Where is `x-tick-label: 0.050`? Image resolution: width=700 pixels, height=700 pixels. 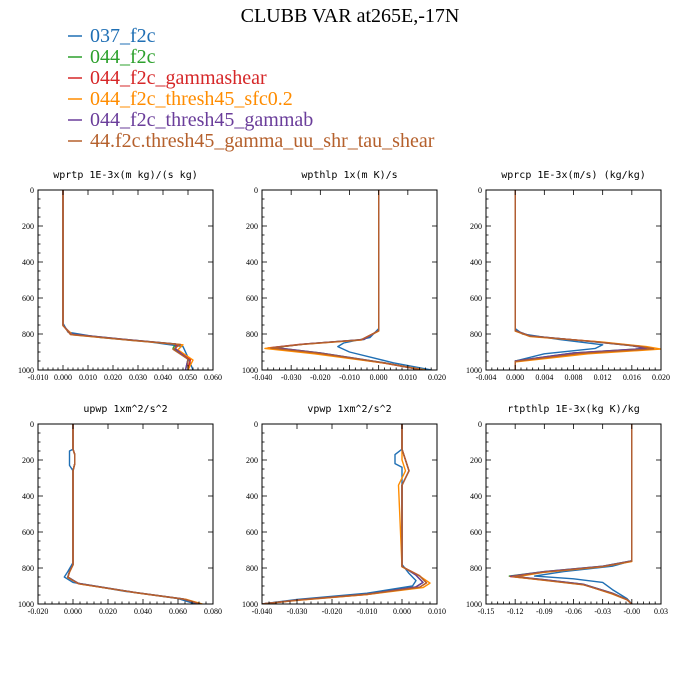
x-tick-label: 0.050 is located at coordinates (188, 377).